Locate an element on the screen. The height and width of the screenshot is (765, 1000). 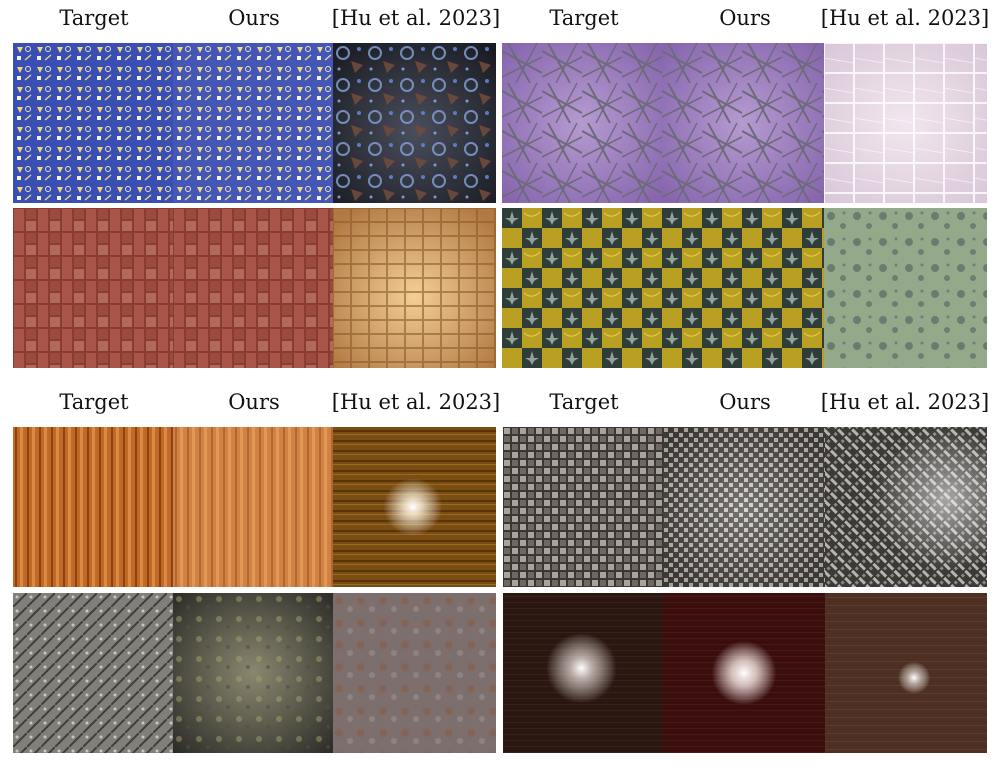
tile-purple-lines-ours is located at coordinates (743, 123).